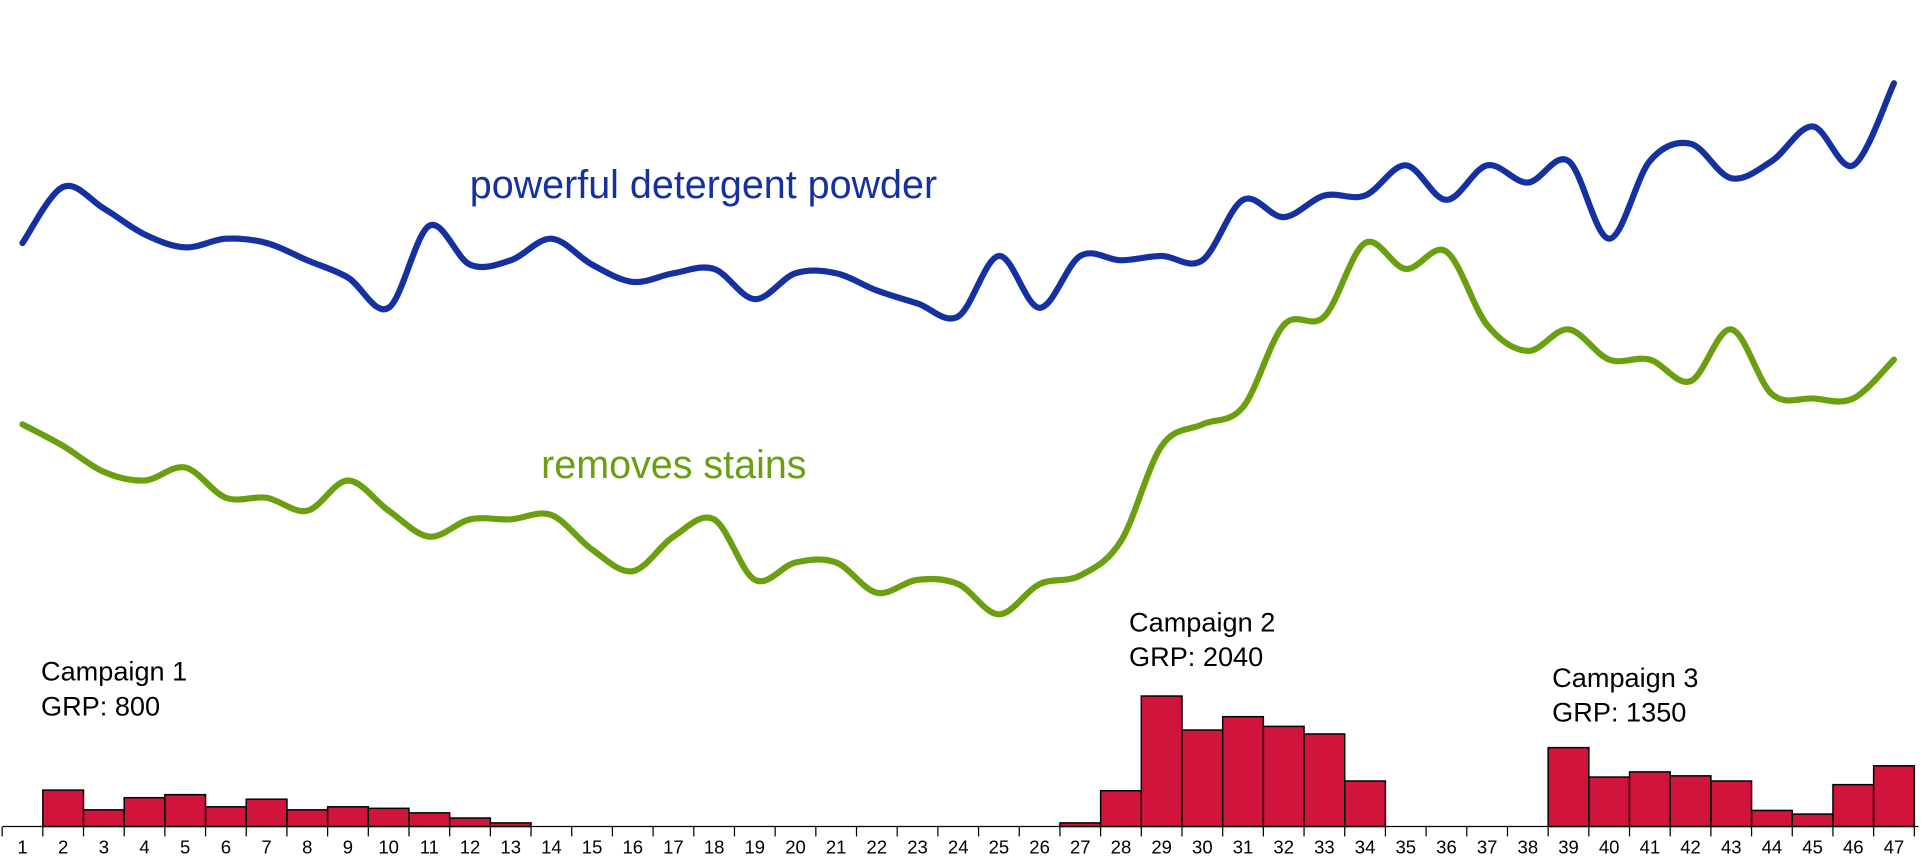  What do you see at coordinates (703, 185) in the screenshot?
I see `series-label: powerful detergent powder` at bounding box center [703, 185].